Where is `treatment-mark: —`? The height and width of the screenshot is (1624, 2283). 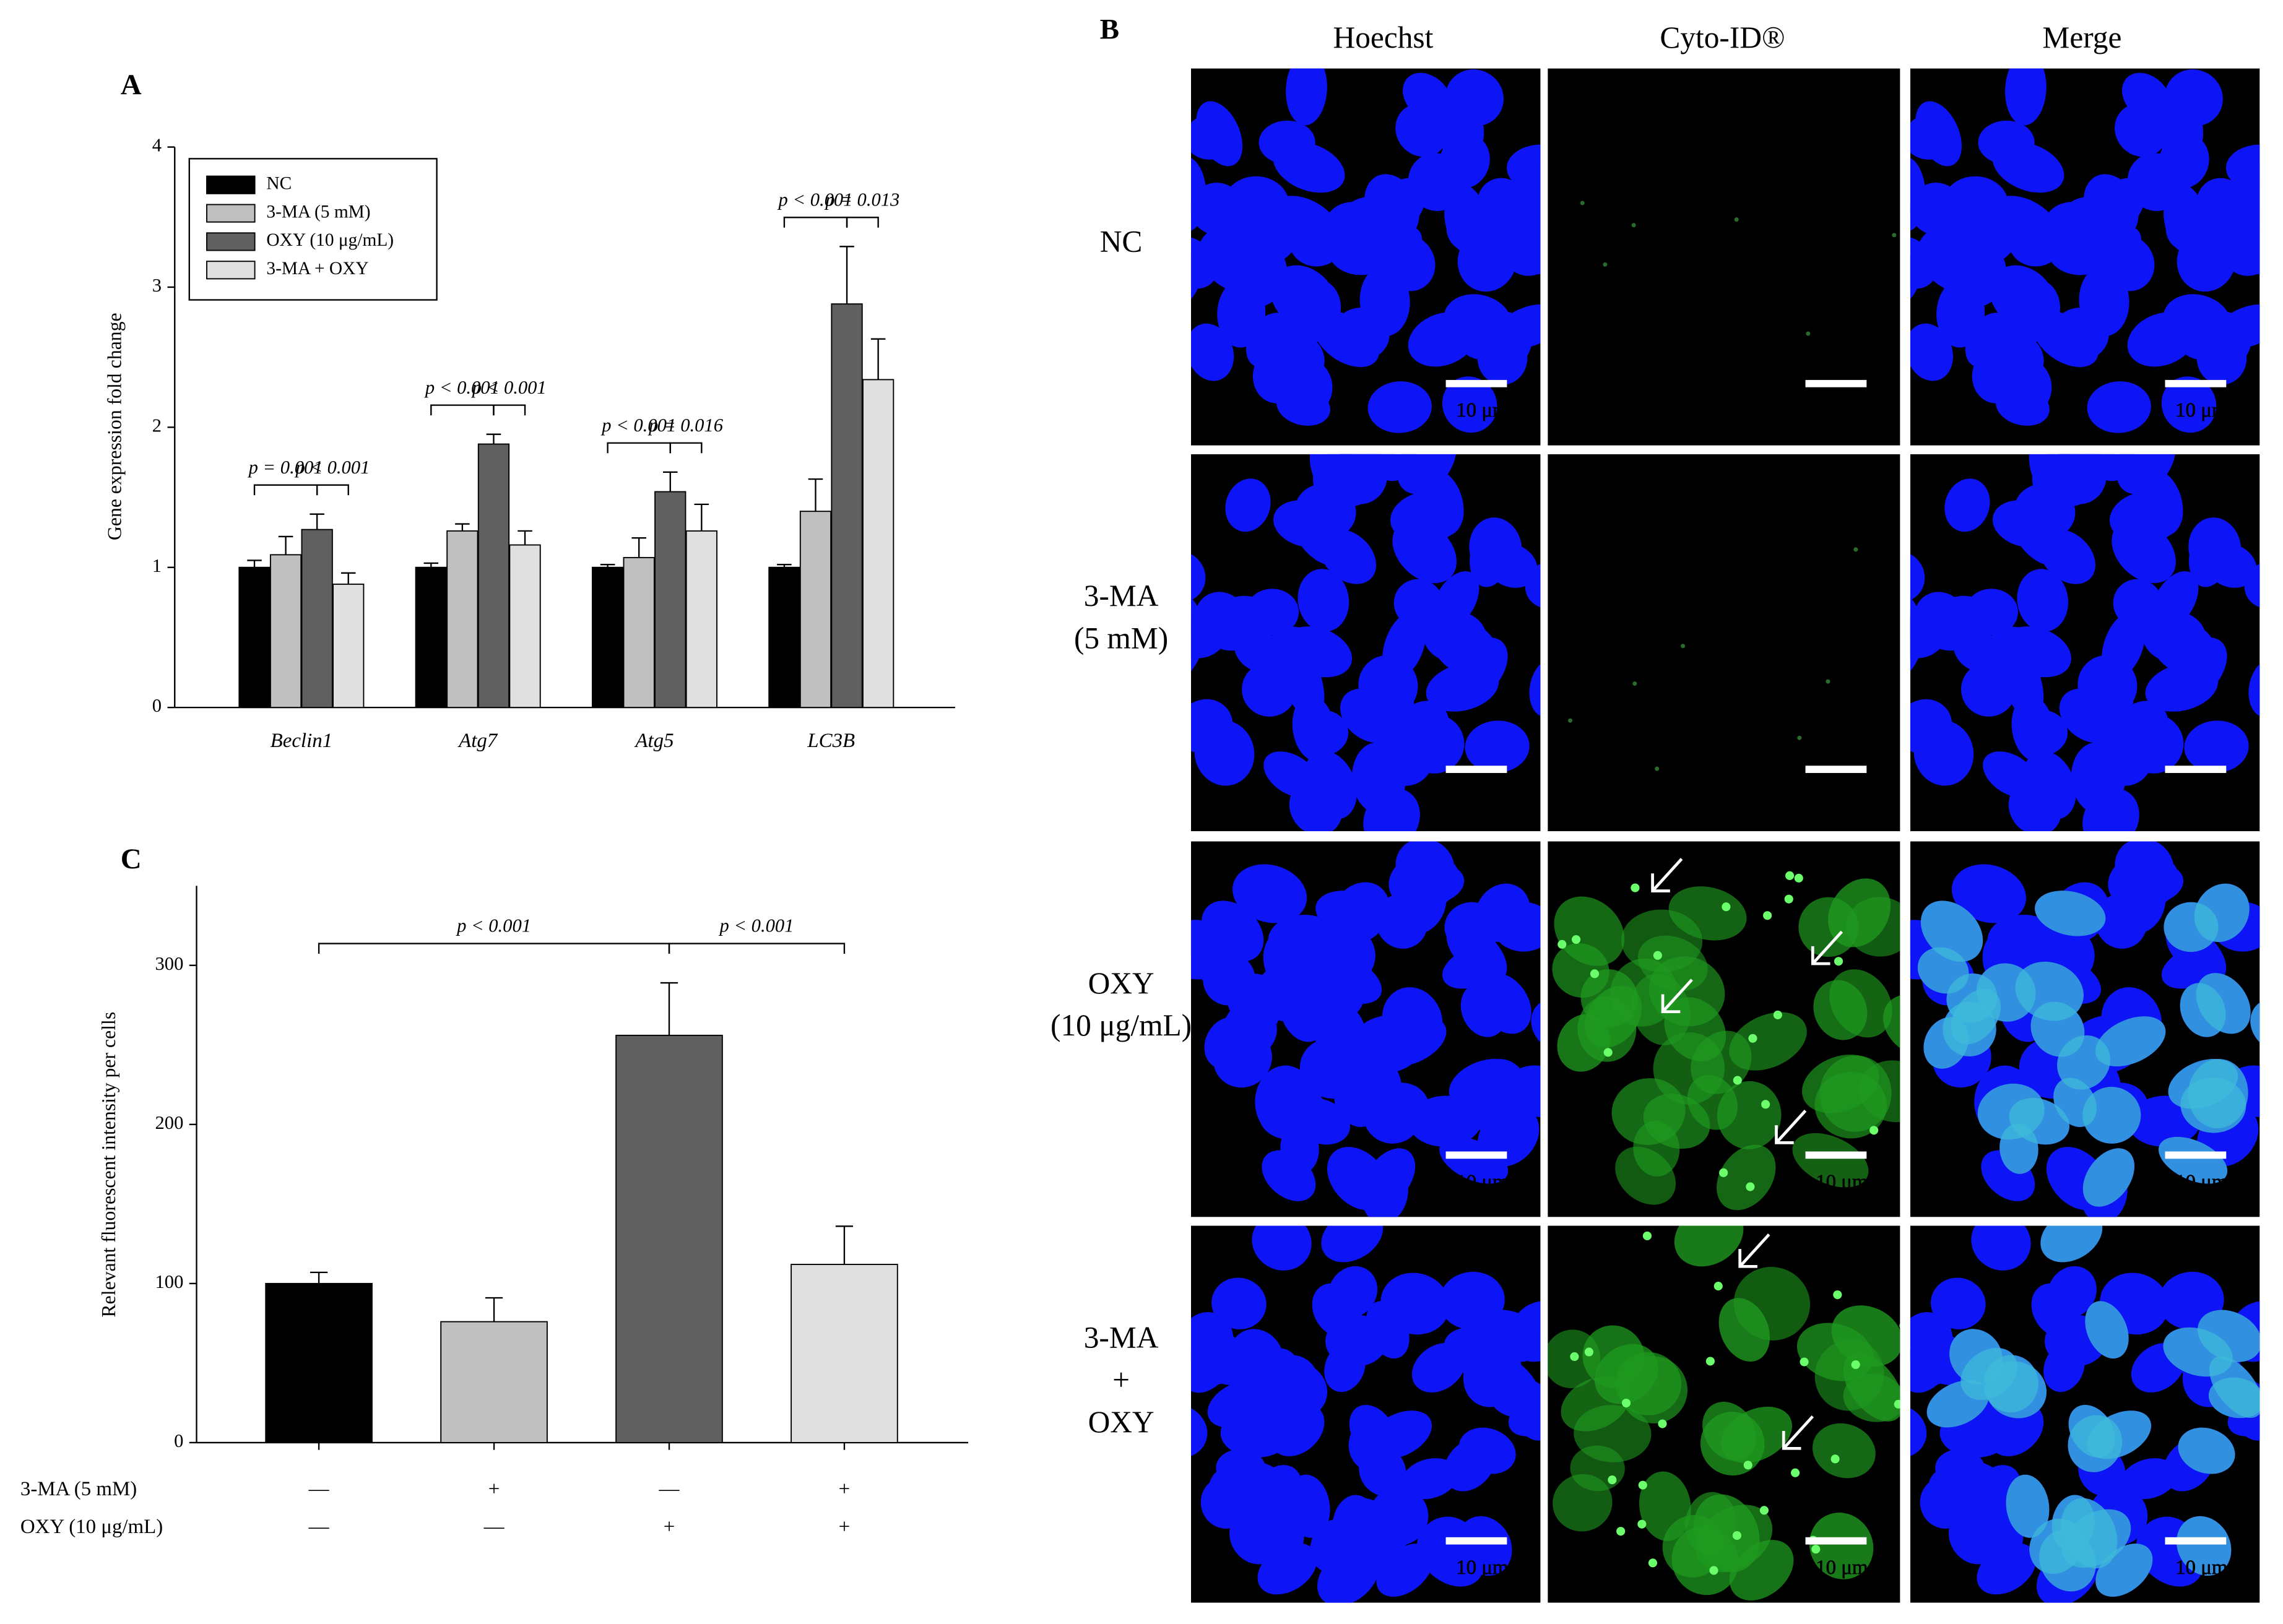 treatment-mark: — is located at coordinates (319, 1527).